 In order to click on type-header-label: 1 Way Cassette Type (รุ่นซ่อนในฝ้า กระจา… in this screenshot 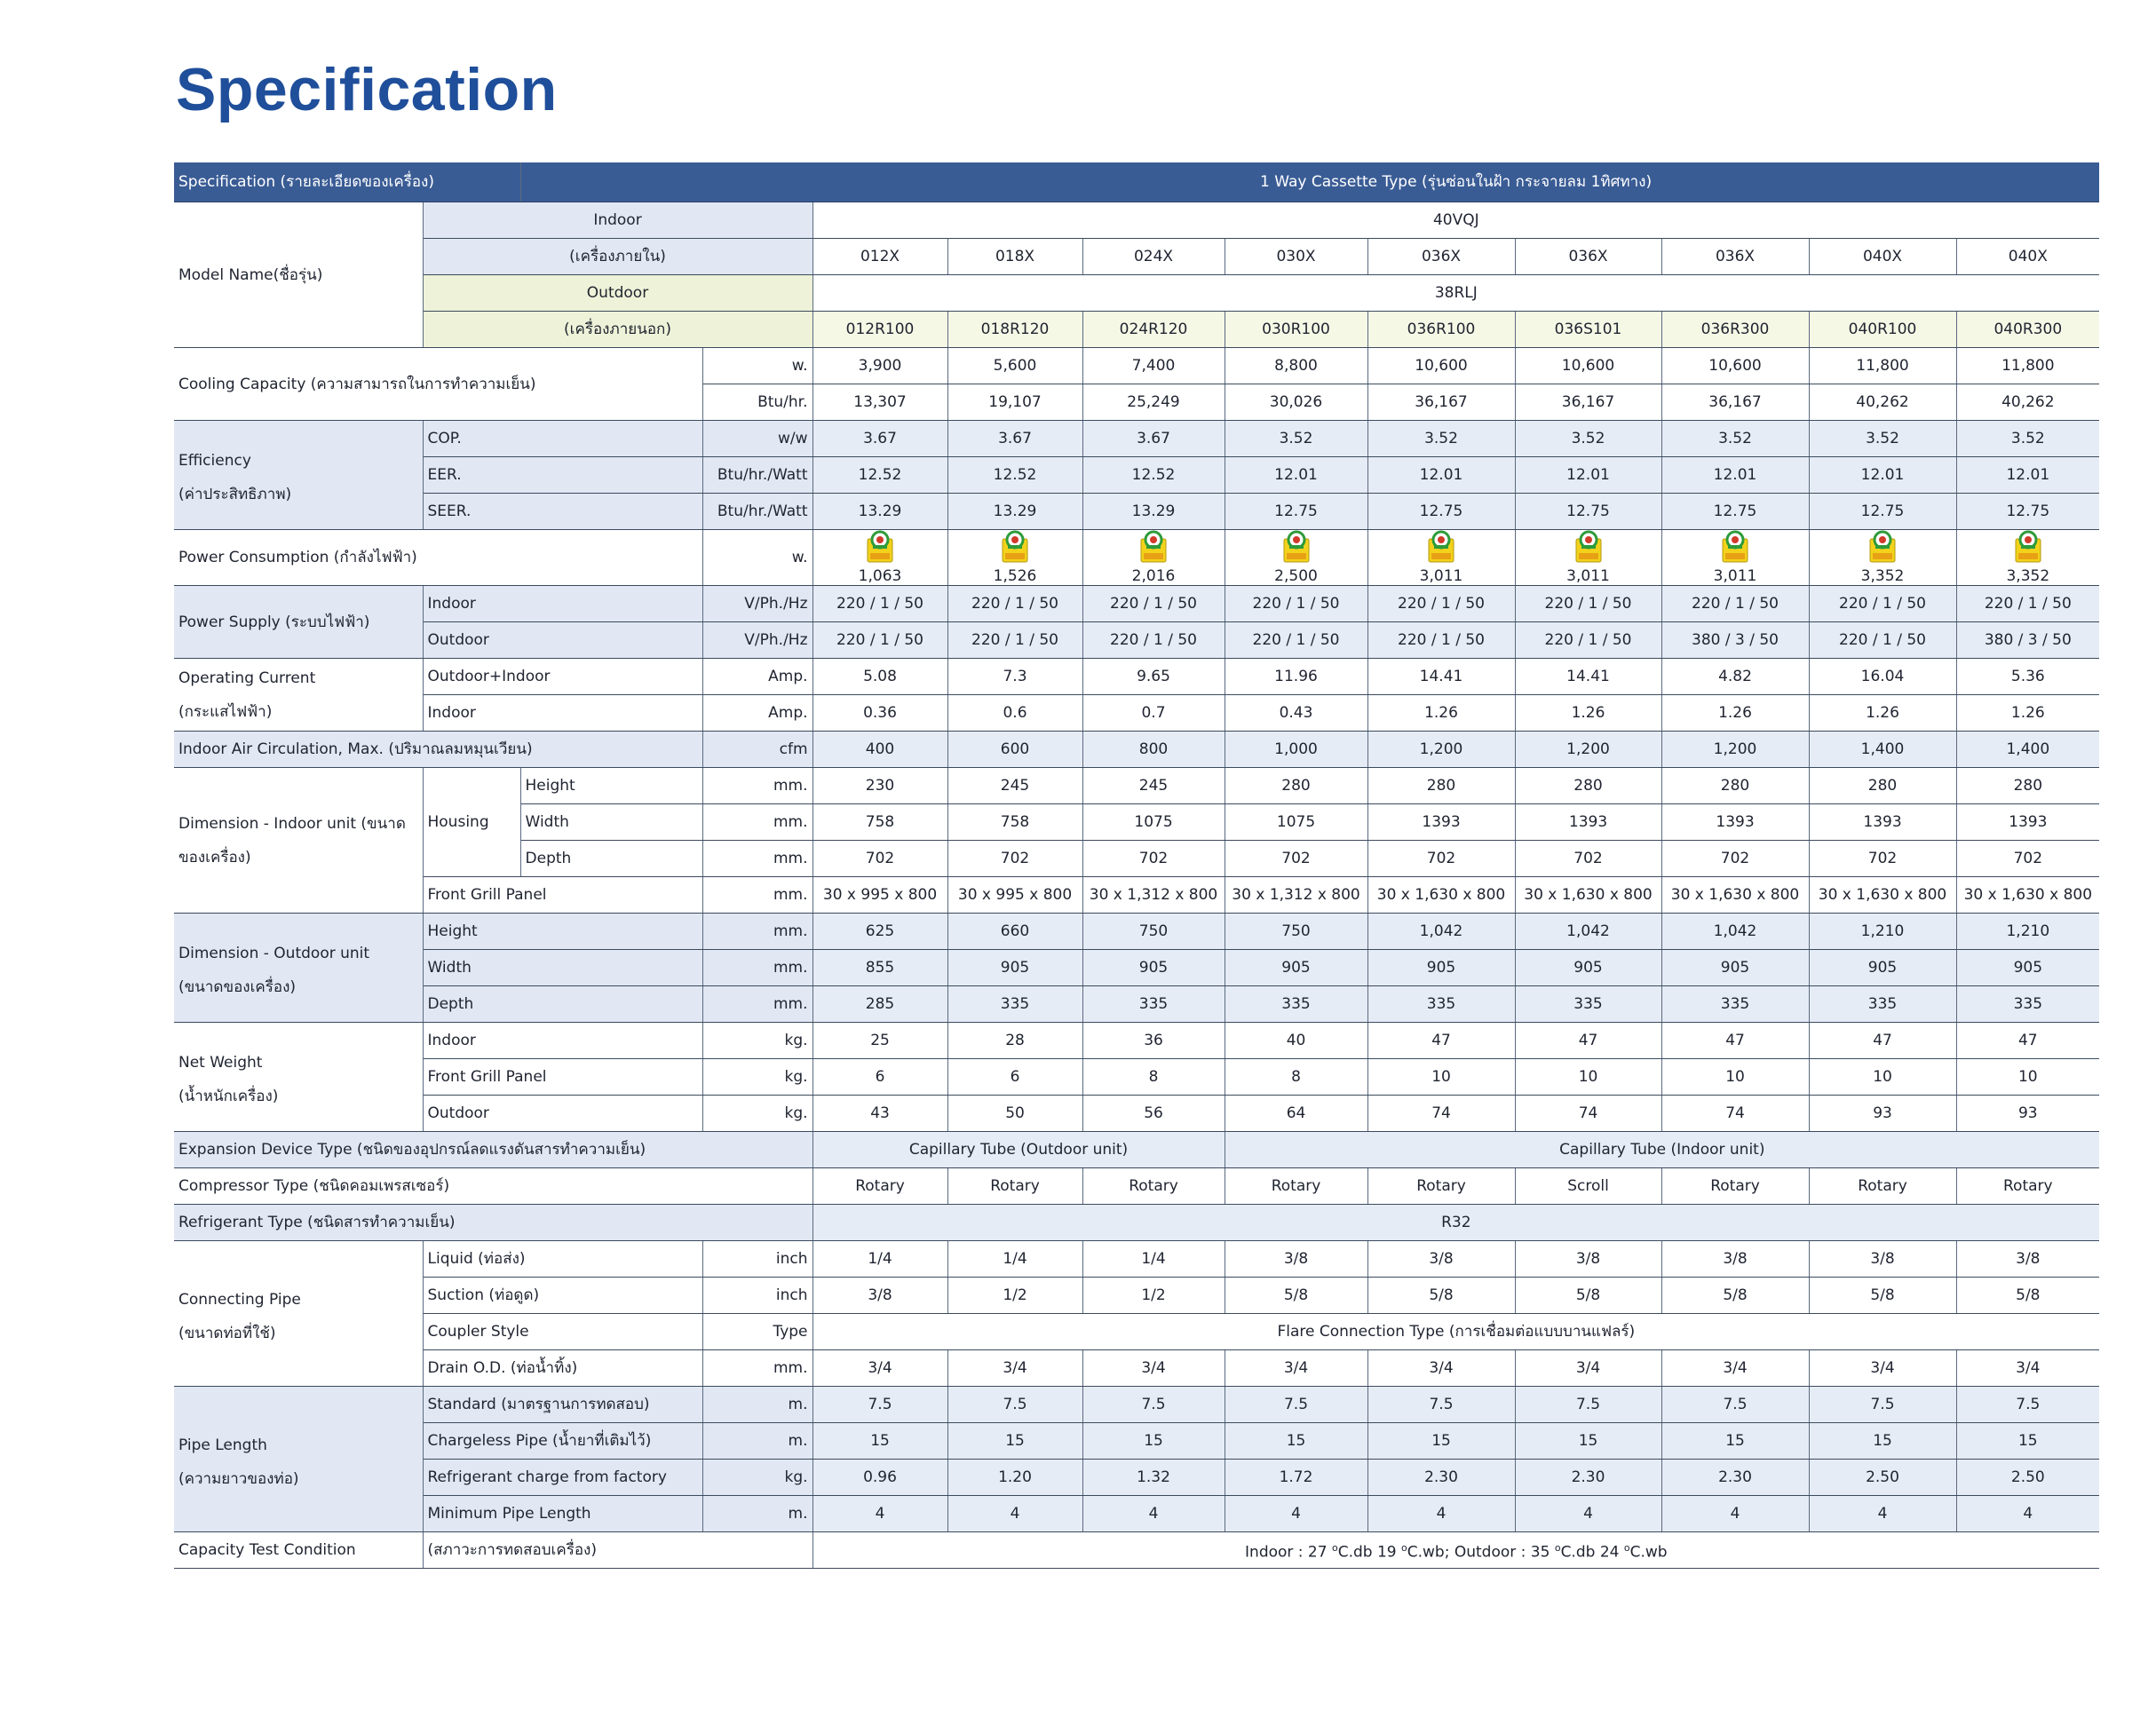, I will do `click(1456, 182)`.